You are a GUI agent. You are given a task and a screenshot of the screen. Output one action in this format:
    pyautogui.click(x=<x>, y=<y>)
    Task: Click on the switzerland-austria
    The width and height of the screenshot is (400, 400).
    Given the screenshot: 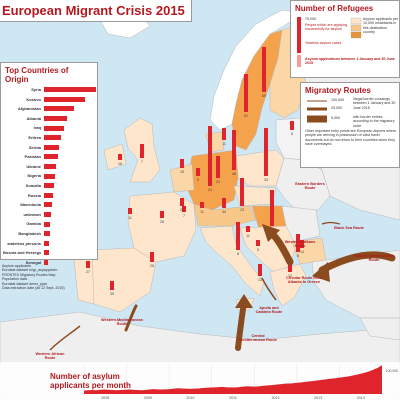 What is the action you would take?
    pyautogui.click(x=225, y=215)
    